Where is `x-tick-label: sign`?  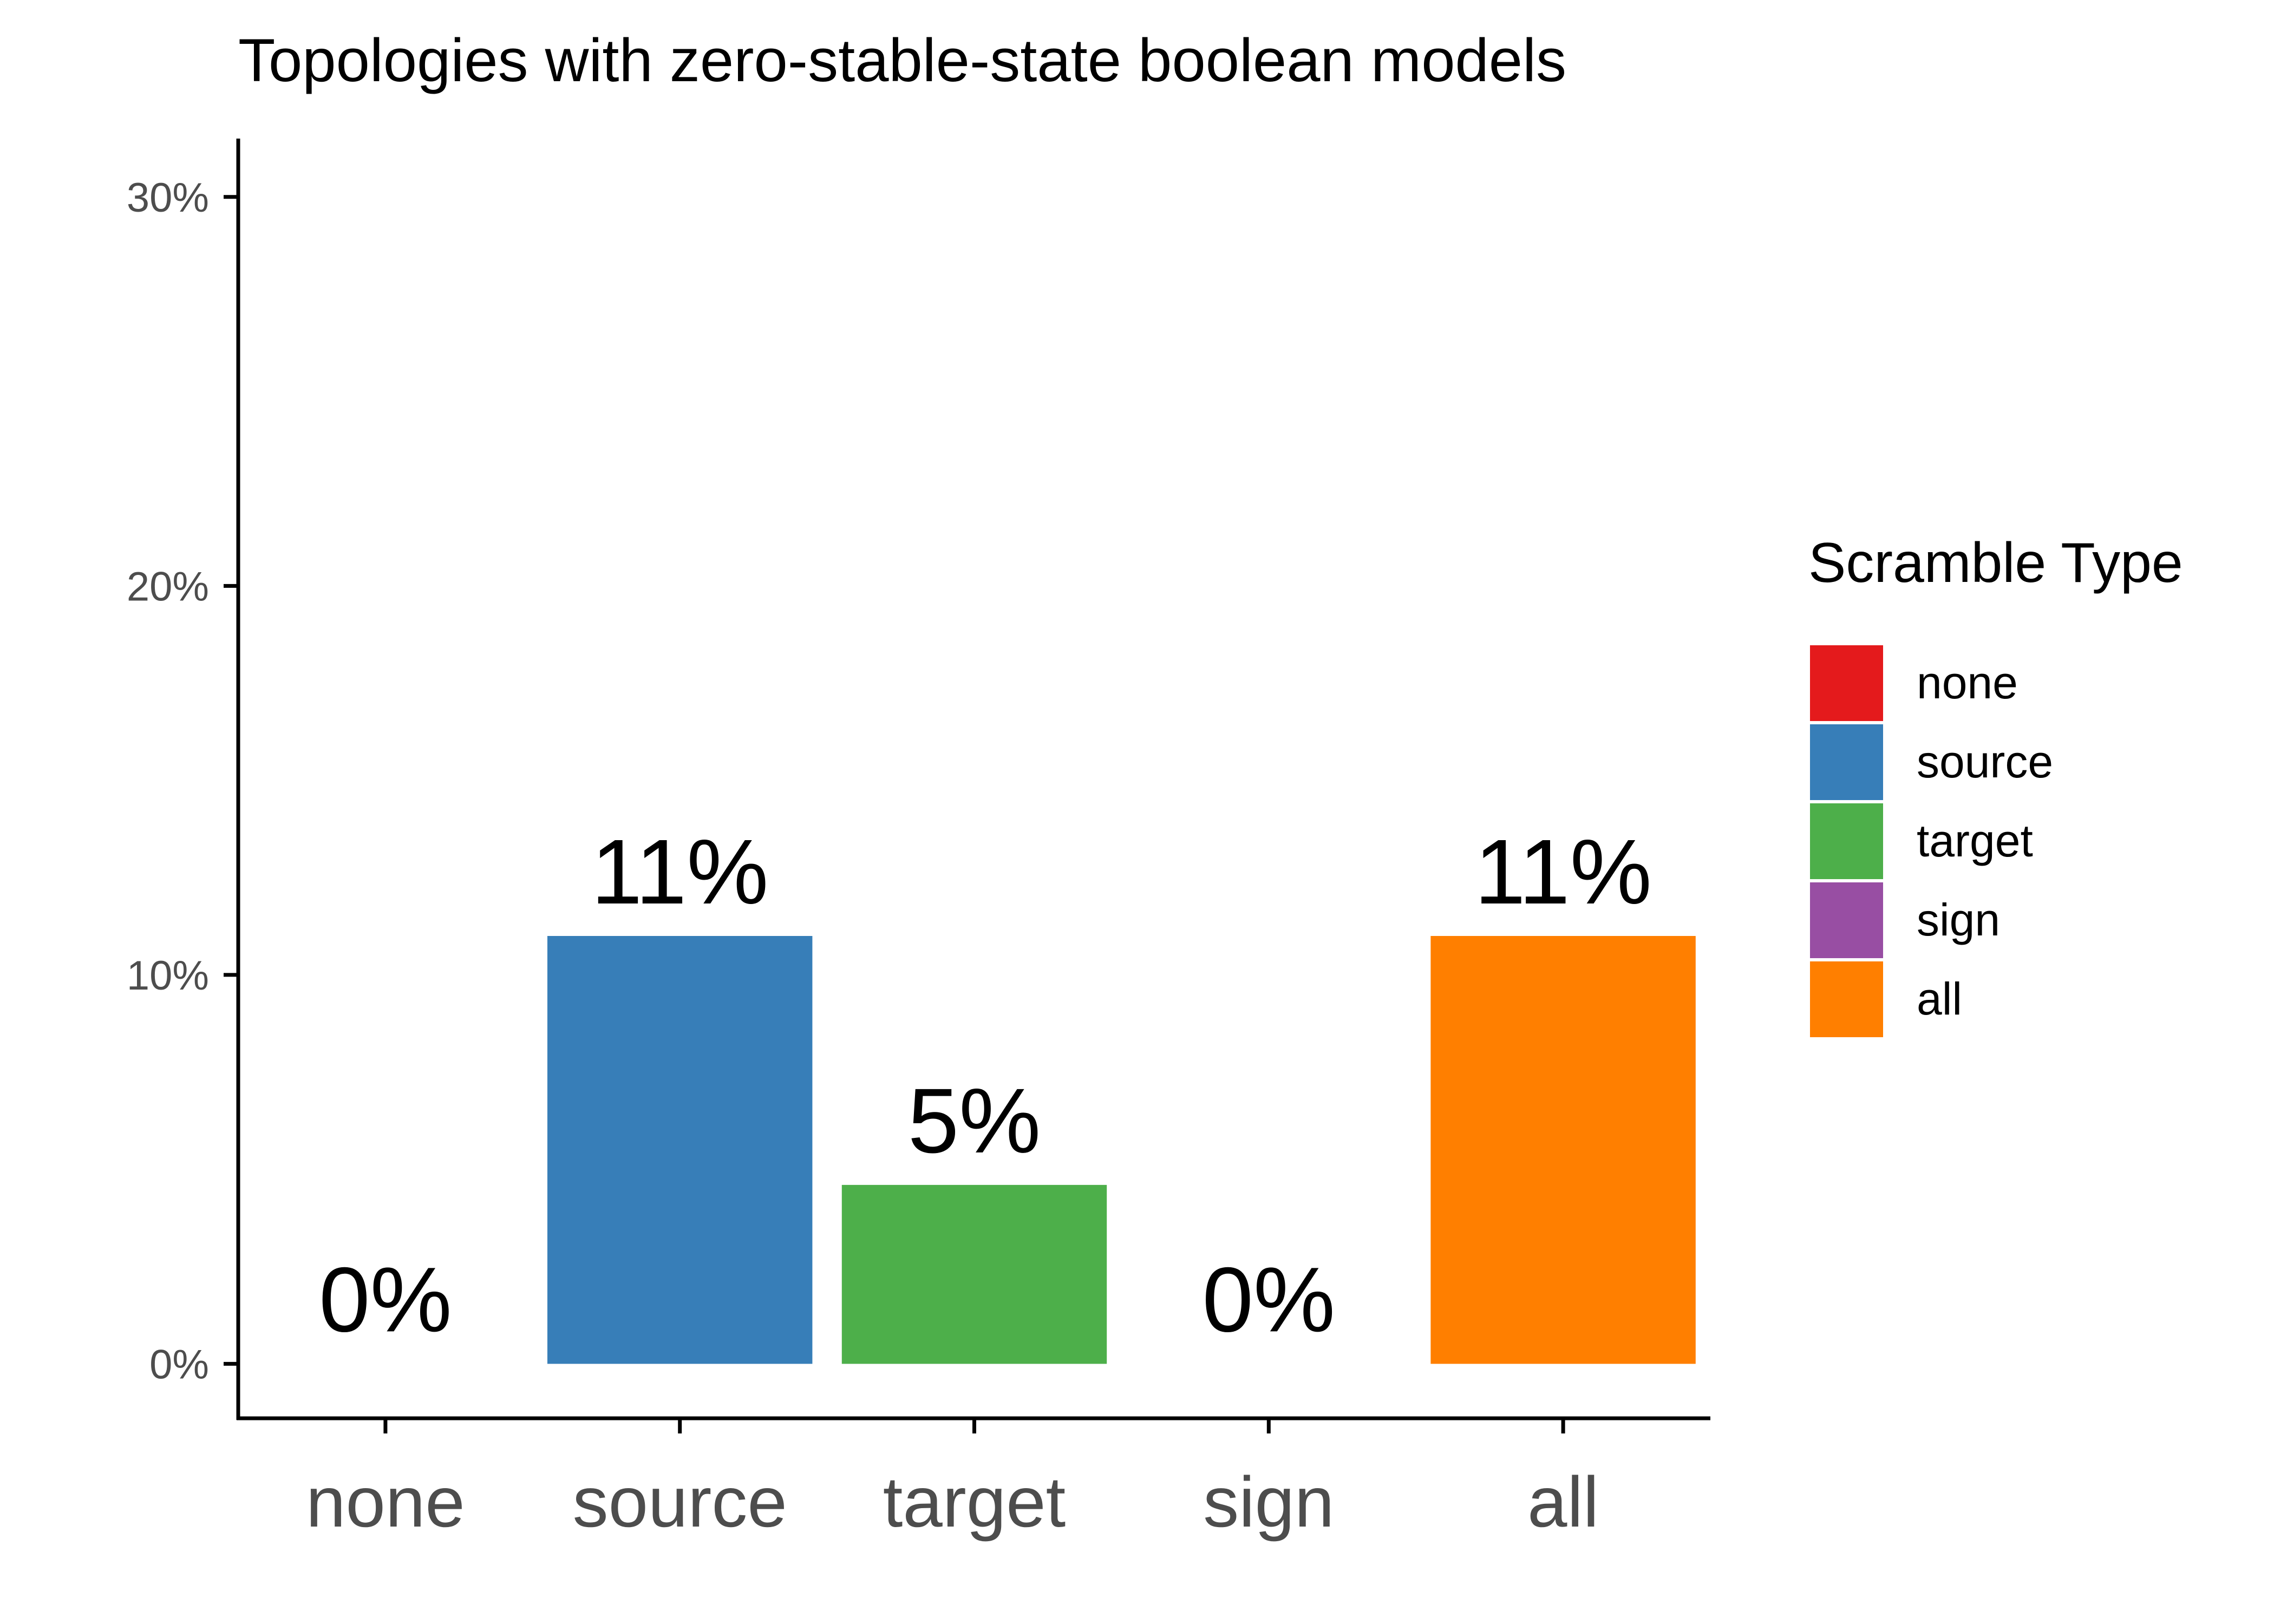
x-tick-label: sign is located at coordinates (1269, 1502).